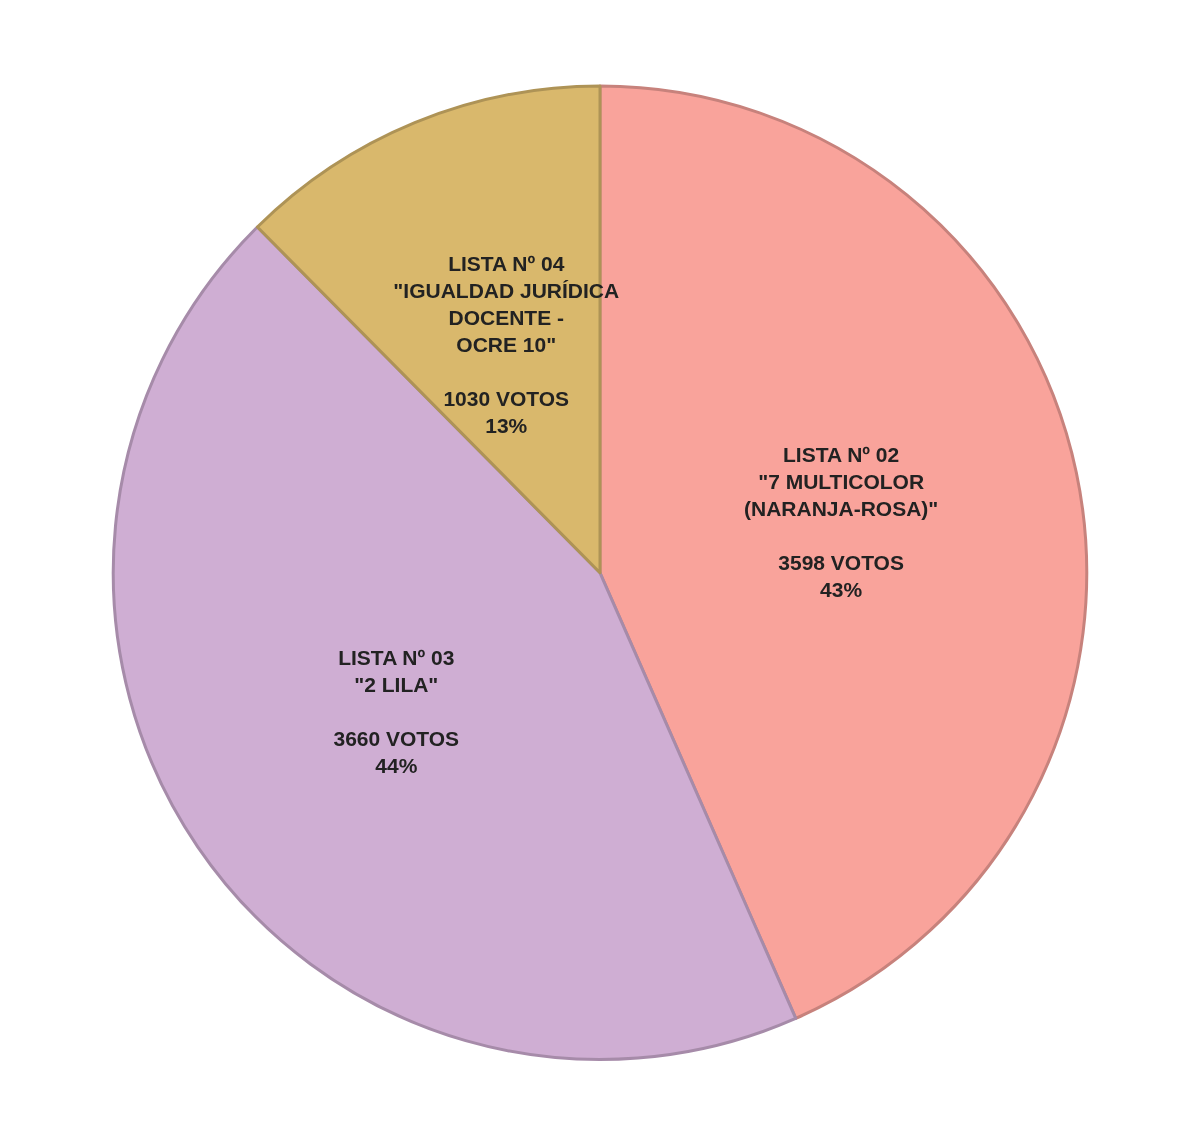  Describe the element at coordinates (841, 576) in the screenshot. I see `data-label: 3598 VOTOS 43%` at that location.